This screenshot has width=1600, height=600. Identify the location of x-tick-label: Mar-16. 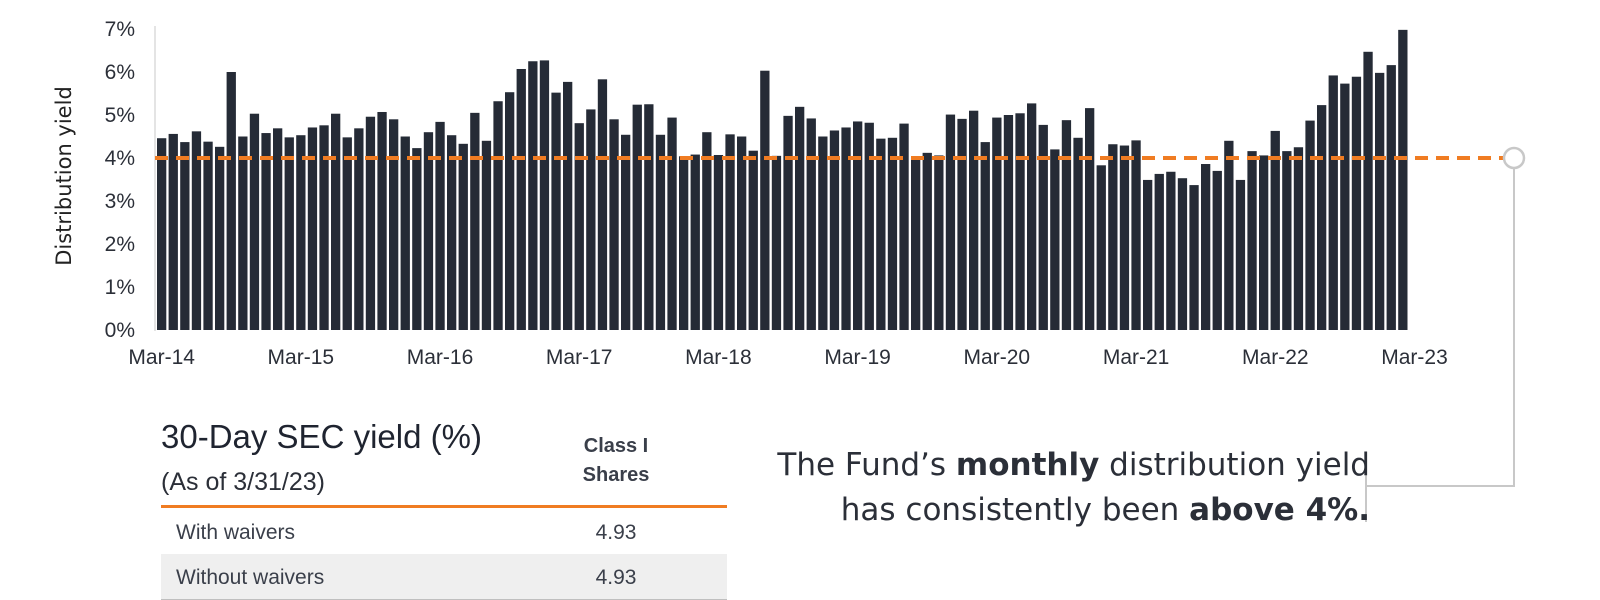
(440, 357).